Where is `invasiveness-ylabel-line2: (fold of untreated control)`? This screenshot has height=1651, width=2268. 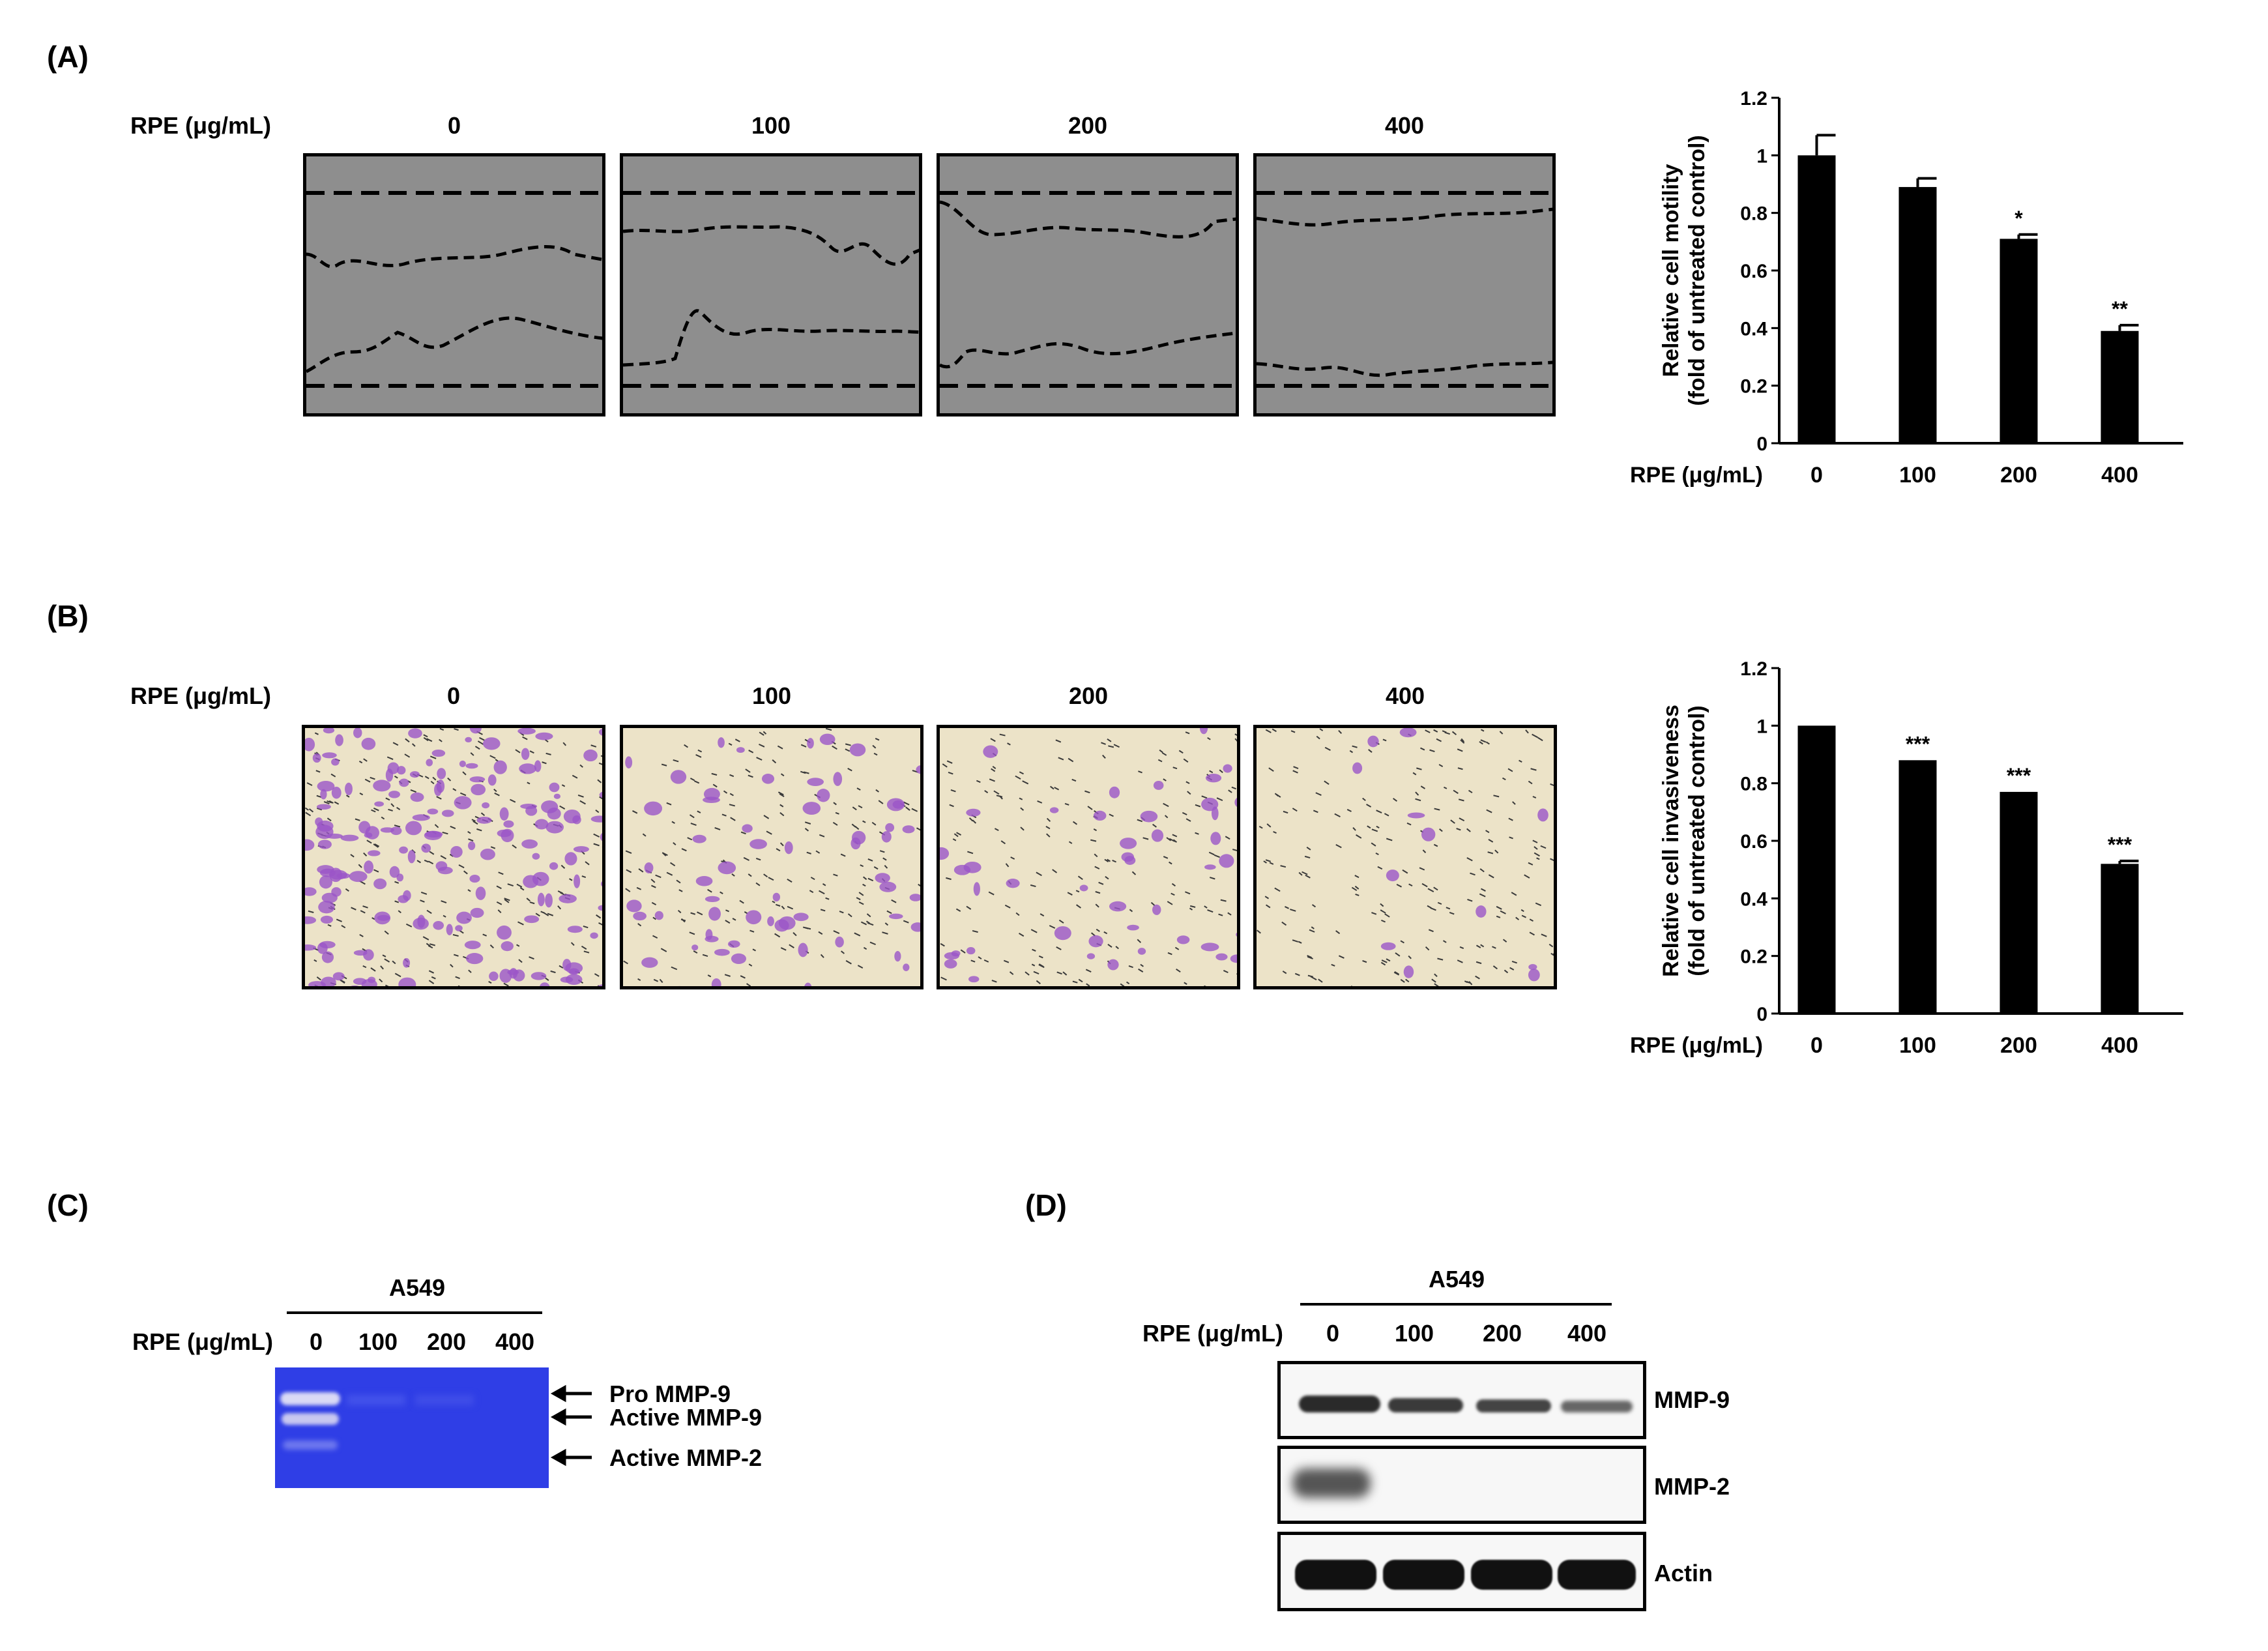 invasiveness-ylabel-line2: (fold of untreated control) is located at coordinates (1697, 840).